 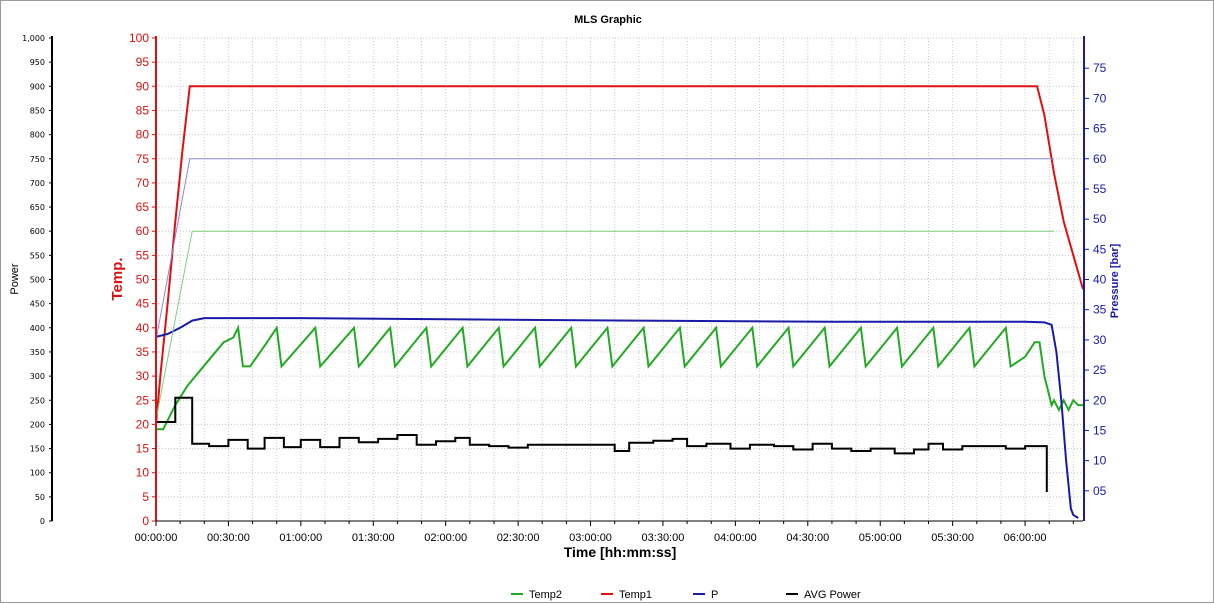 I want to click on power-tick-label: 800, so click(x=37, y=135).